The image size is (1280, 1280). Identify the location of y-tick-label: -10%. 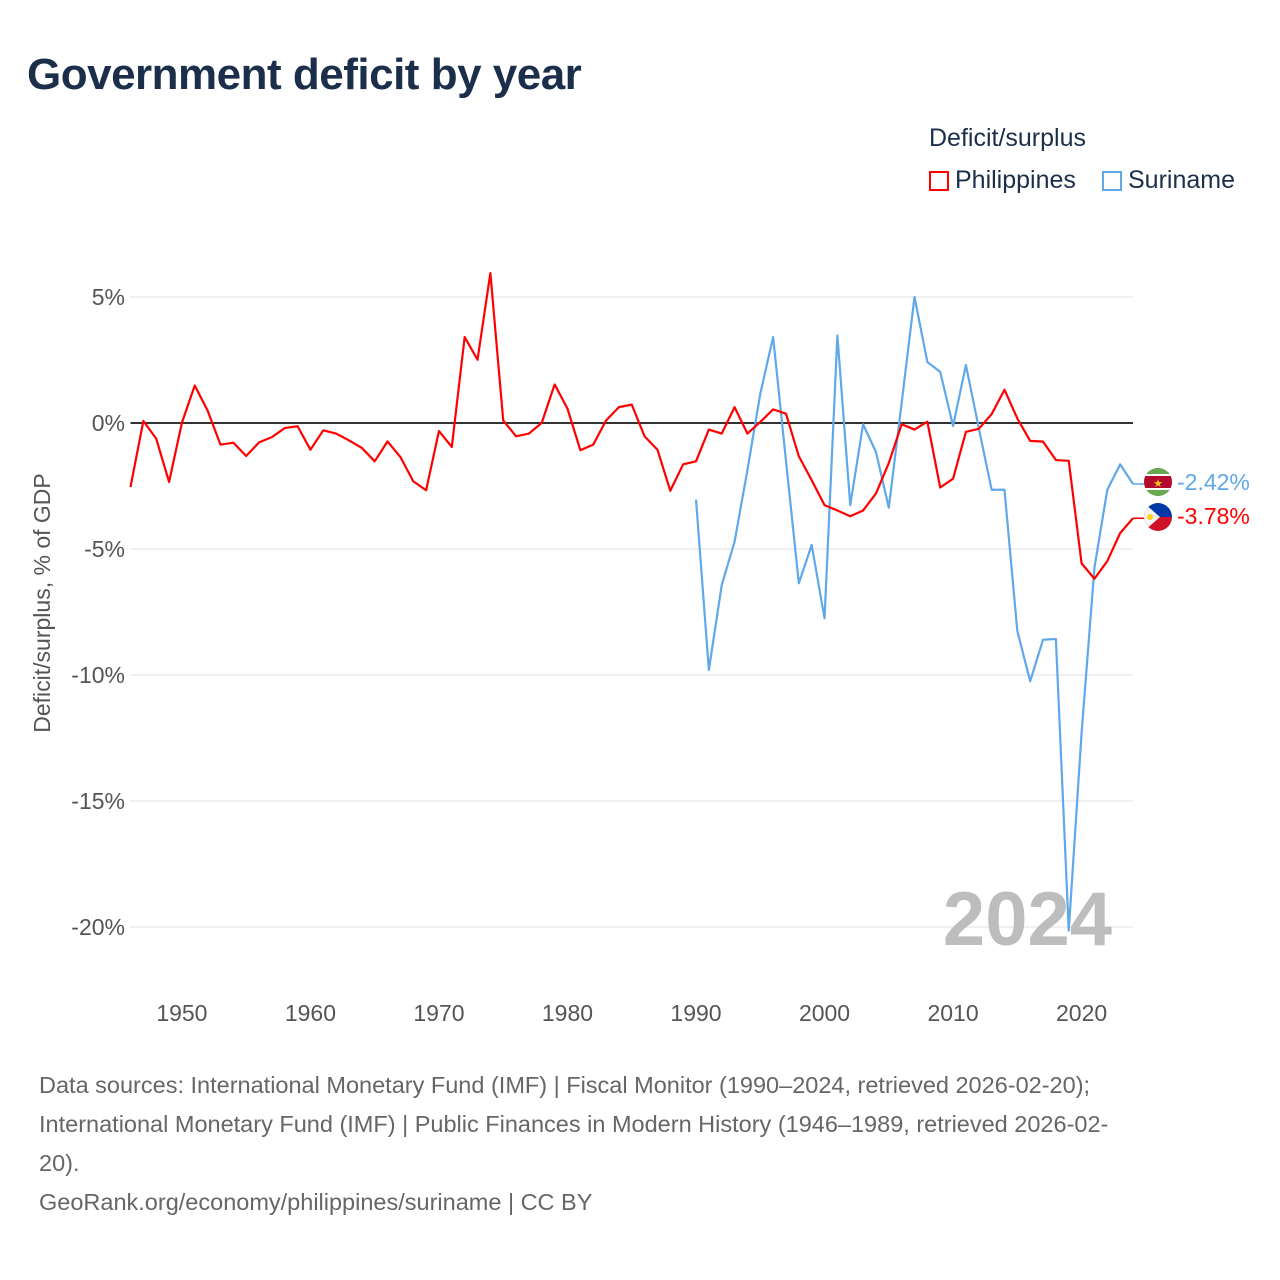
(98, 675).